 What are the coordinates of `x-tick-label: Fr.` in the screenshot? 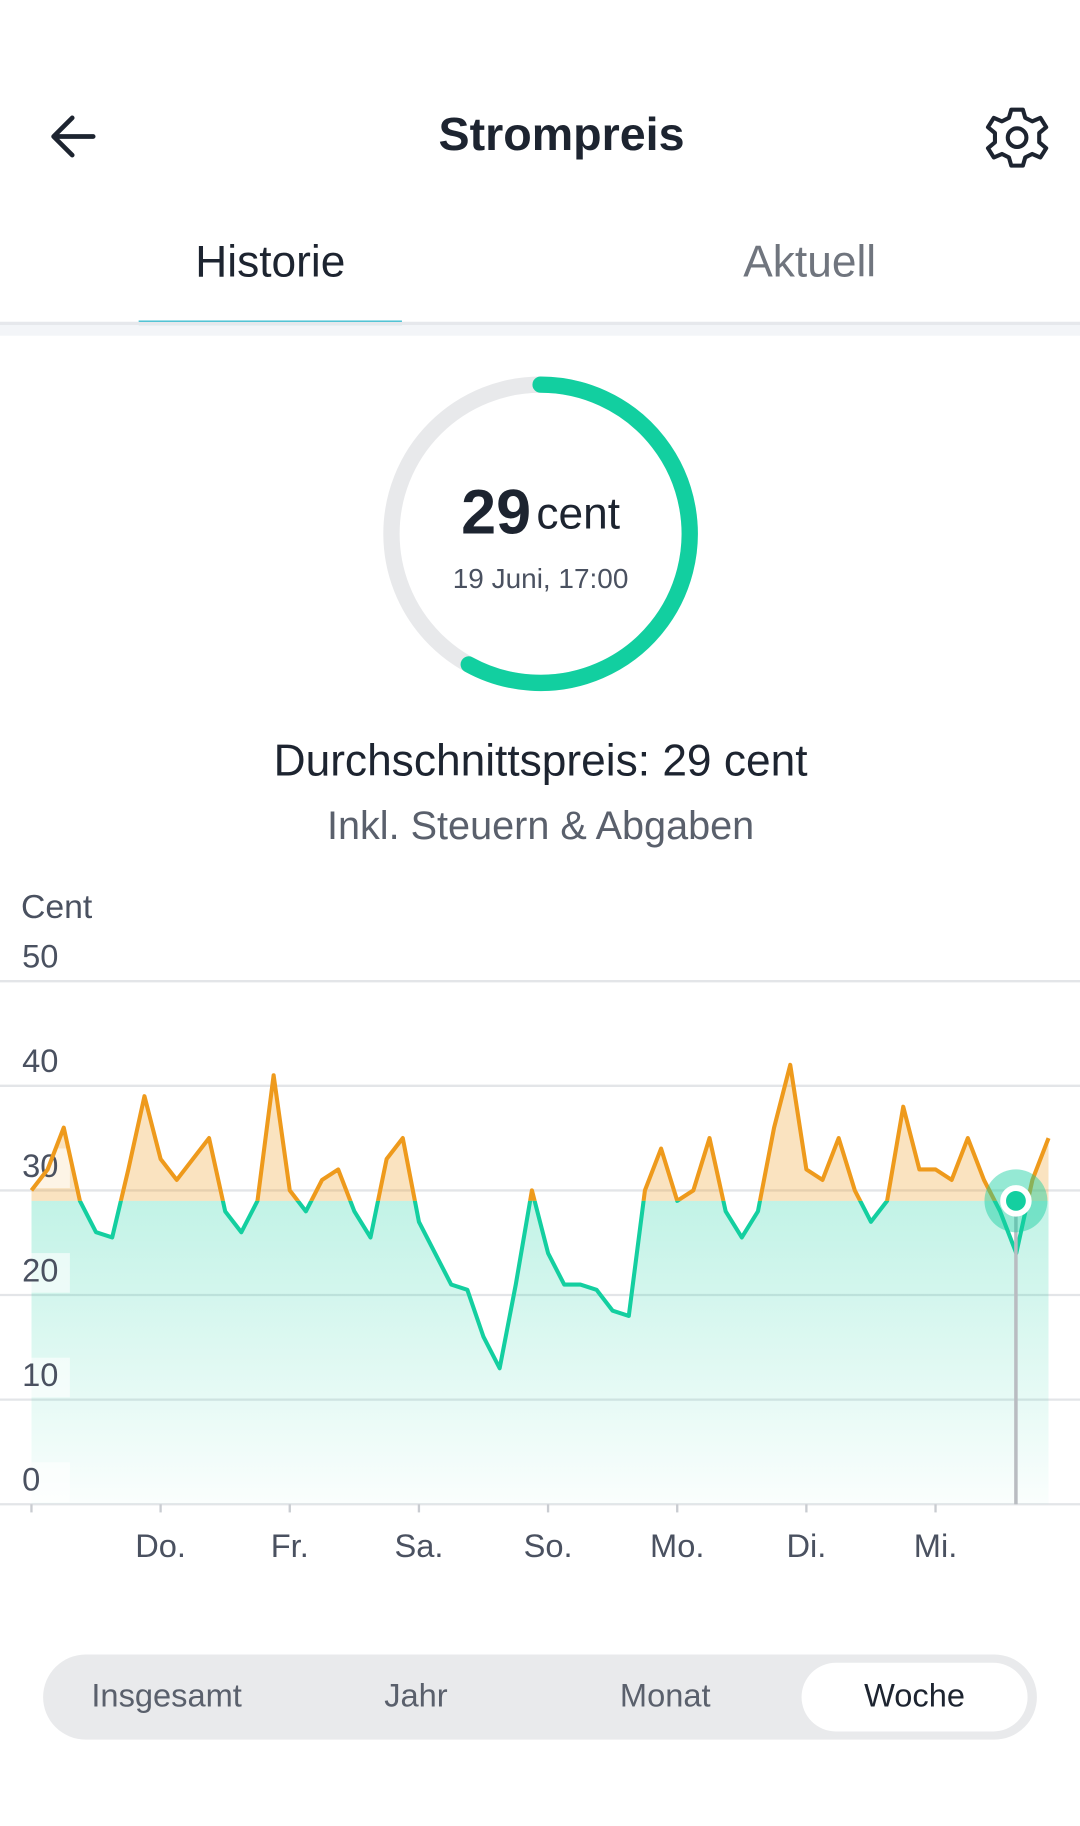 It's located at (290, 1545).